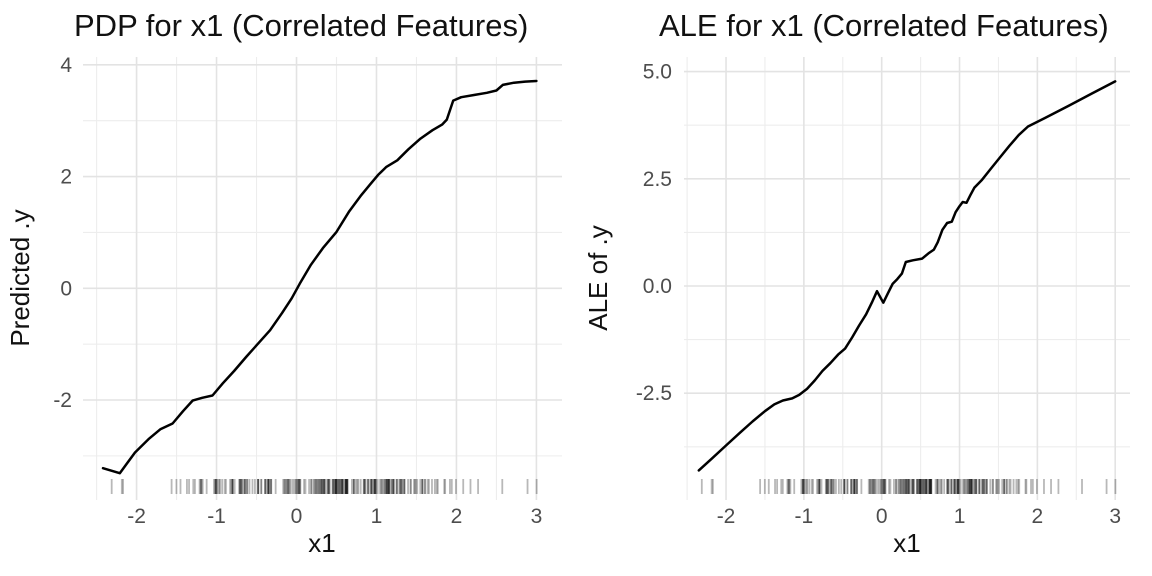 The height and width of the screenshot is (576, 1152). What do you see at coordinates (907, 543) in the screenshot?
I see `ale-x-axis-title: x1` at bounding box center [907, 543].